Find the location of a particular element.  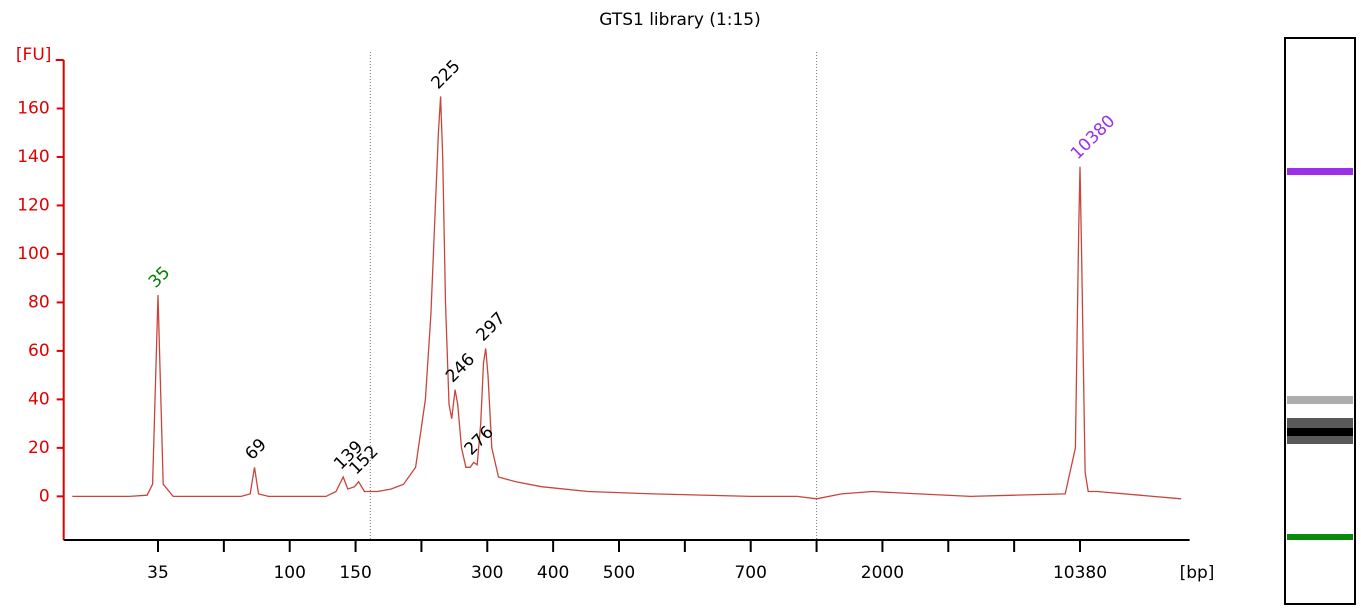

x-tick-label: 150 is located at coordinates (355, 573).